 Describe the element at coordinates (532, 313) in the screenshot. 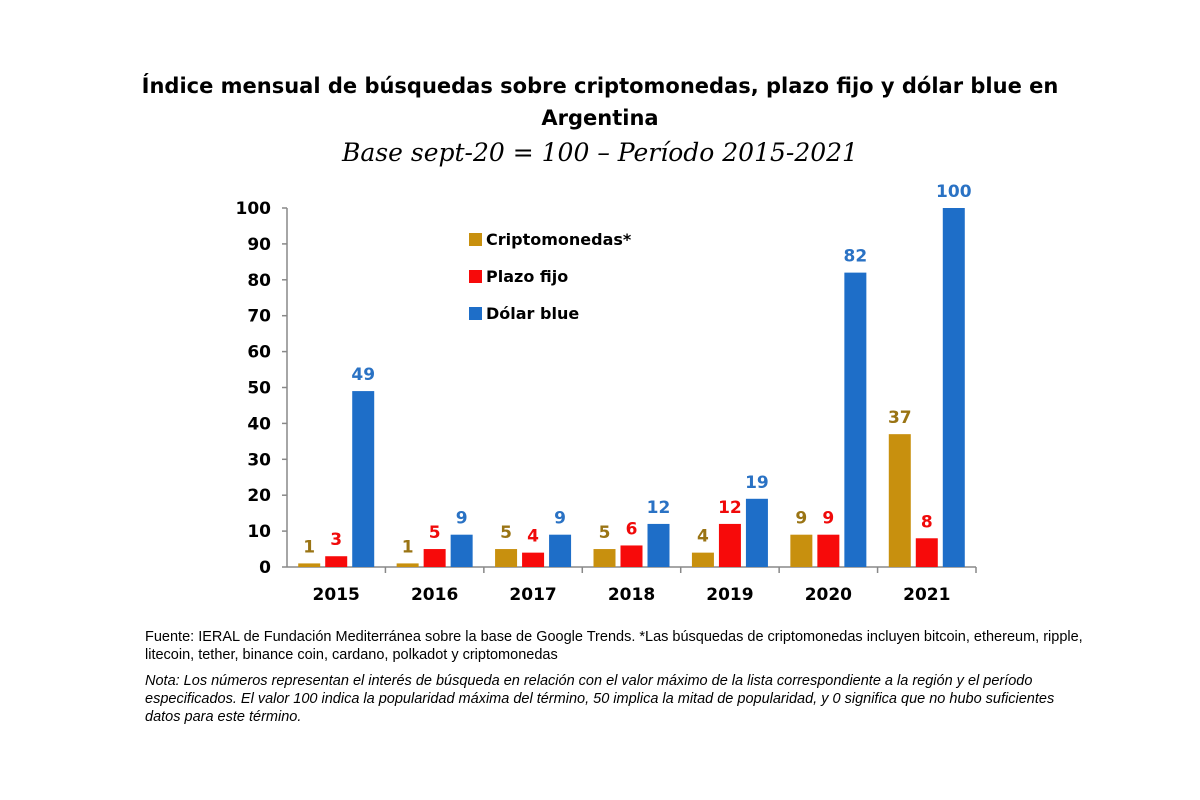

I see `legend-label: Dólar blue` at that location.